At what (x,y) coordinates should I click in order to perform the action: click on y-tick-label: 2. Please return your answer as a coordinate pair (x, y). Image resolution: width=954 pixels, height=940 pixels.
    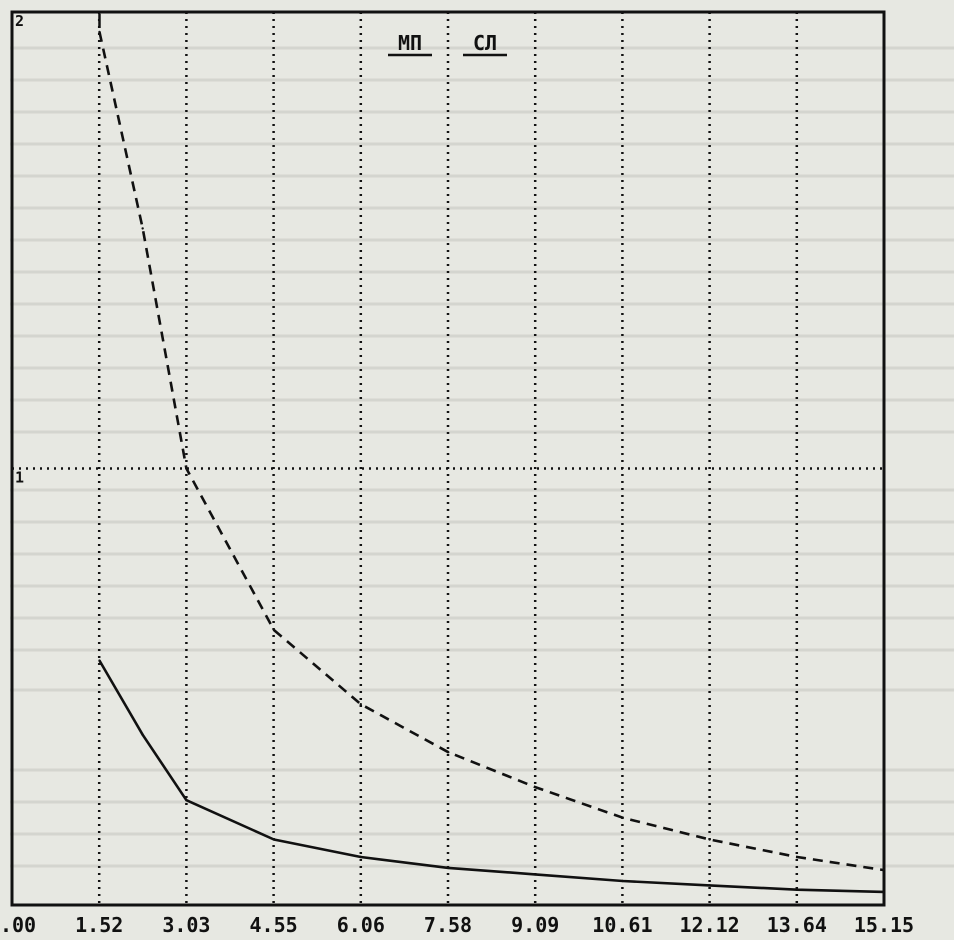
    Looking at the image, I should click on (19, 21).